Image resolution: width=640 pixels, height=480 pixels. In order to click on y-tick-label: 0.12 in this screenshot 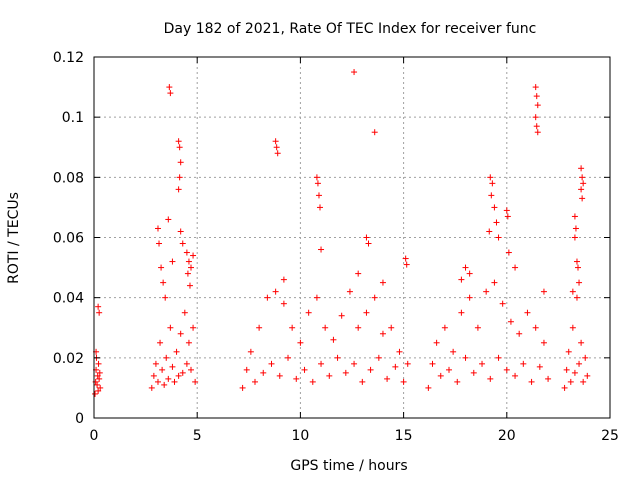, I will do `click(68, 58)`.